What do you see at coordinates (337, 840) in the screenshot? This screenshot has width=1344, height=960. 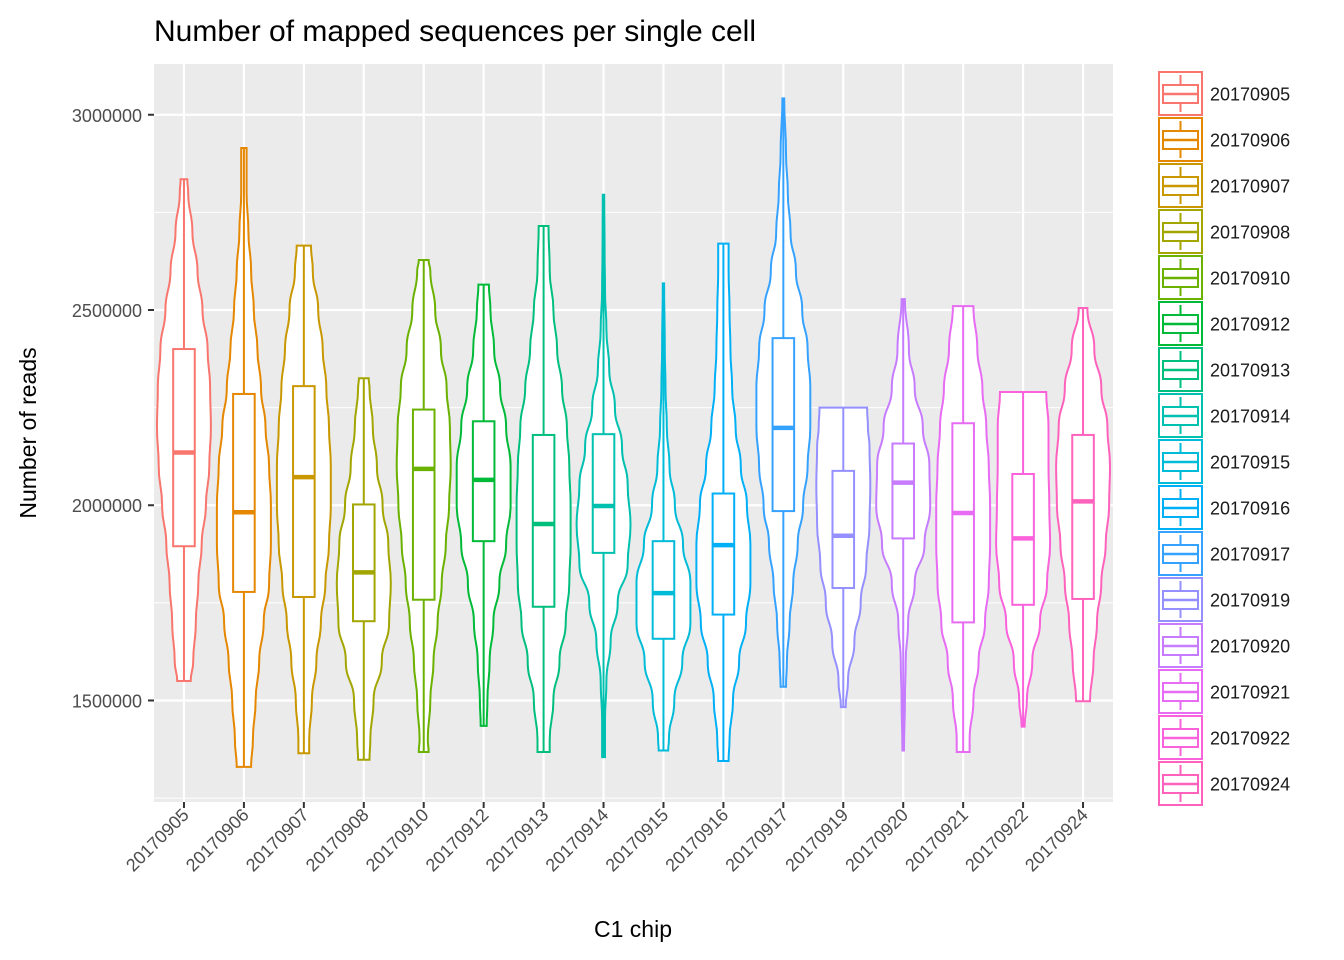 I see `x-tick-label: 20170908` at bounding box center [337, 840].